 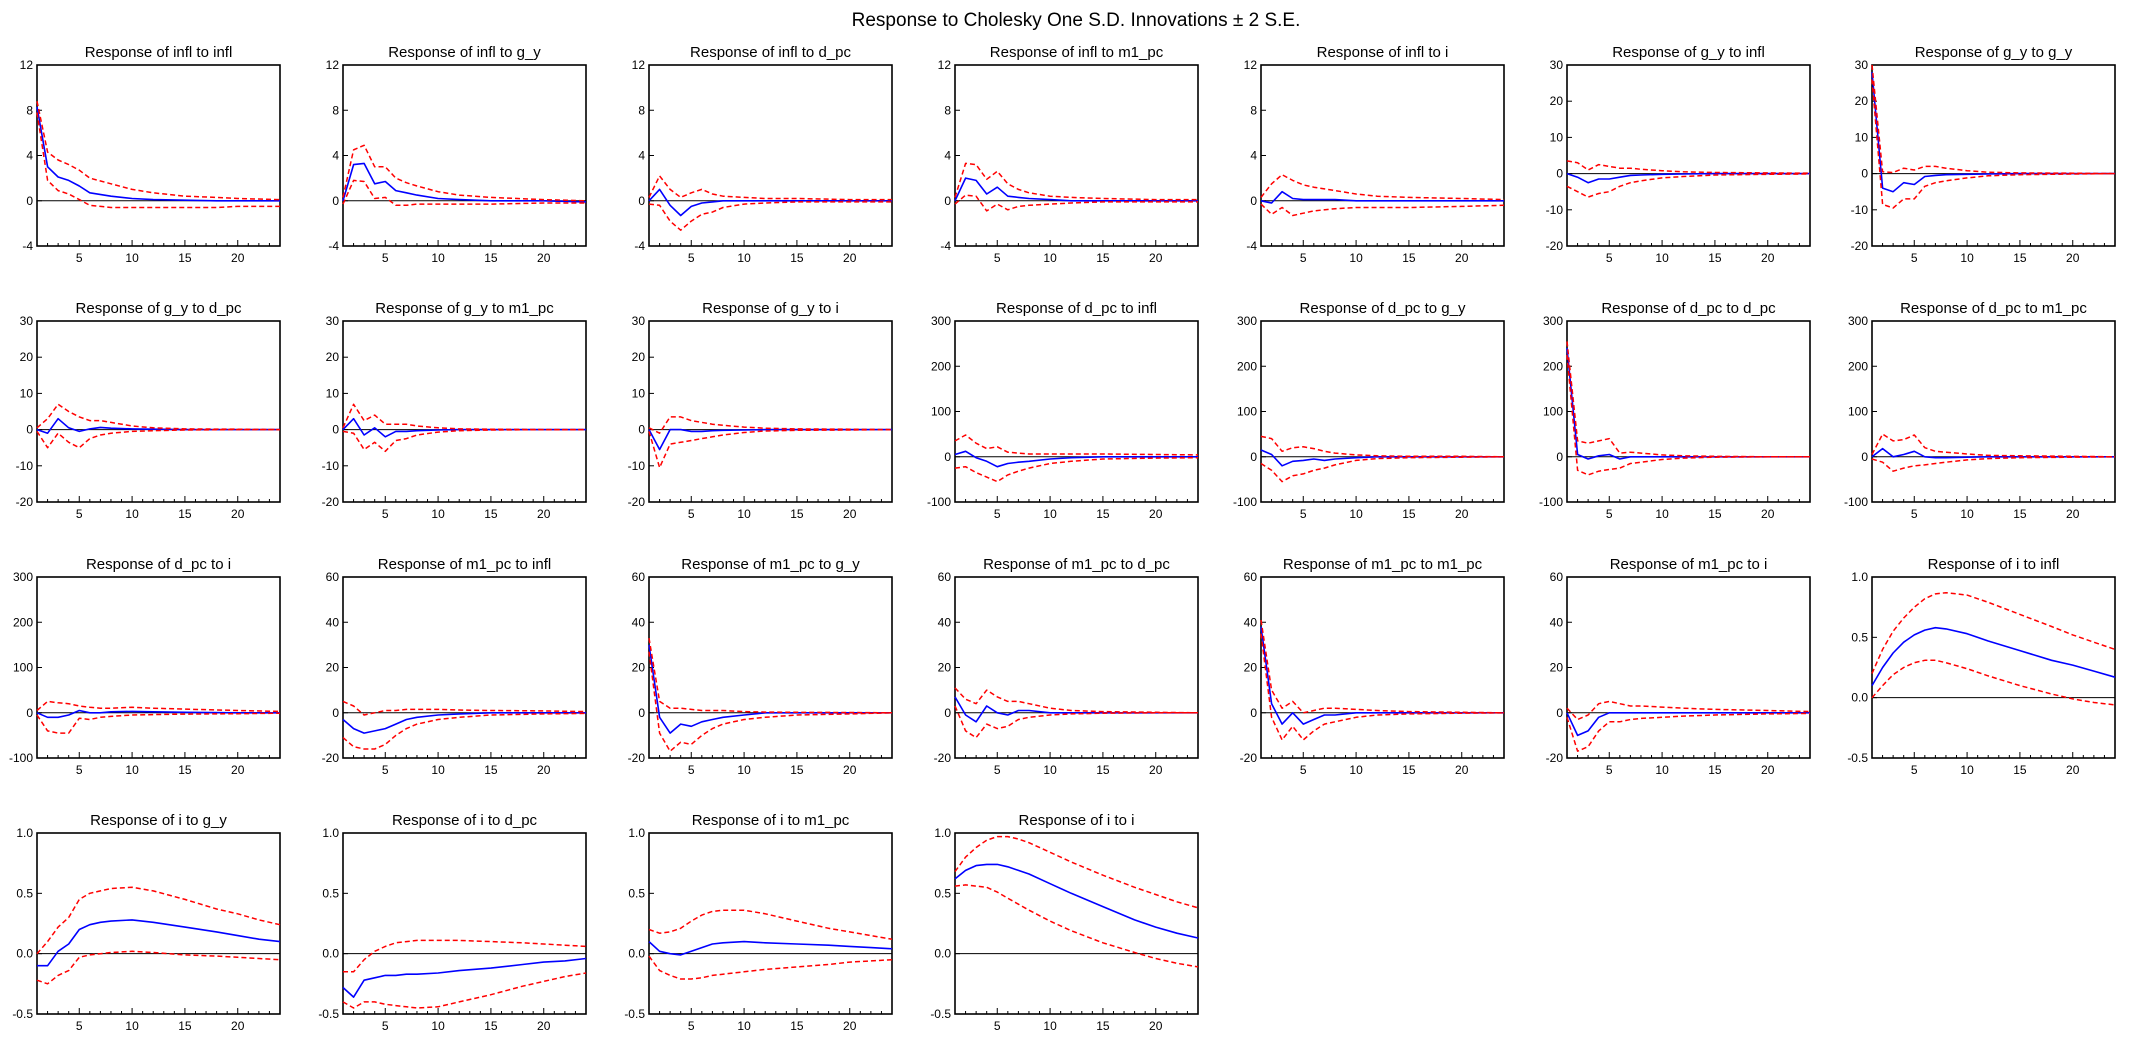 What do you see at coordinates (333, 393) in the screenshot?
I see `y-tick-label: 10` at bounding box center [333, 393].